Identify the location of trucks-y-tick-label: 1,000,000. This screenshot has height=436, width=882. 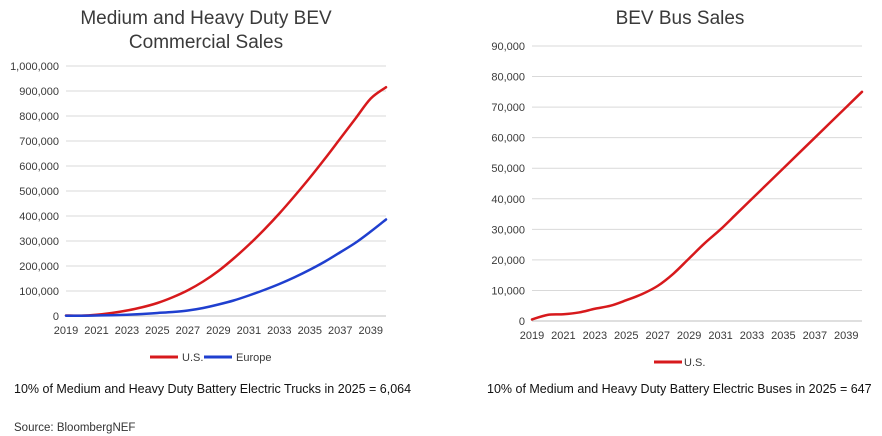
(34, 67).